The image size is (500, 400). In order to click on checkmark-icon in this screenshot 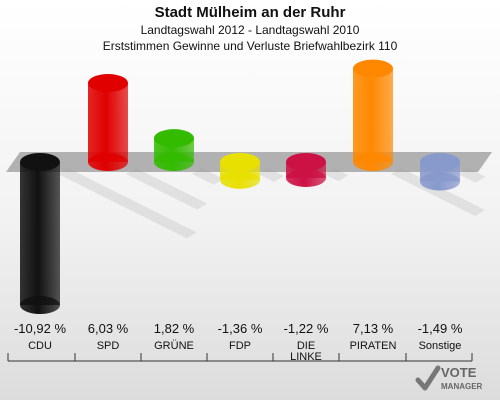, I will do `click(428, 378)`.